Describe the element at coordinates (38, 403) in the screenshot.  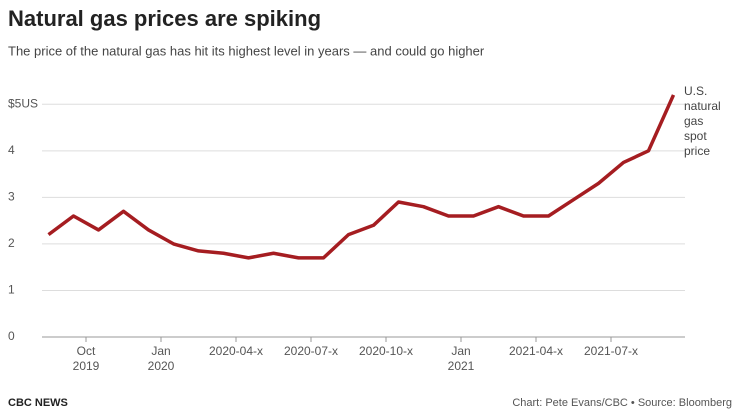
I see `brand: CBC NEWS` at that location.